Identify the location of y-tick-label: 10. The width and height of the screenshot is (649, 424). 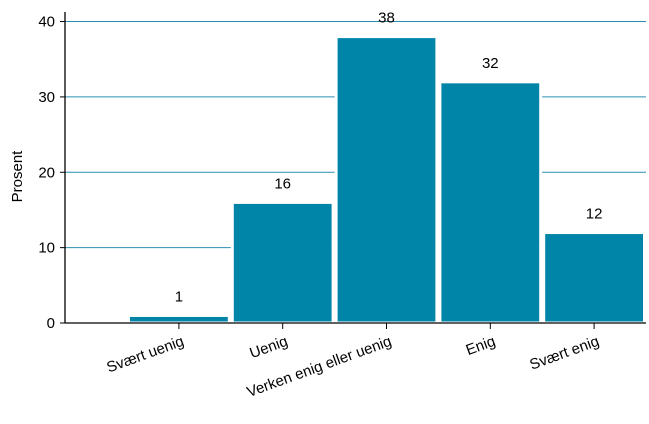
(46, 248).